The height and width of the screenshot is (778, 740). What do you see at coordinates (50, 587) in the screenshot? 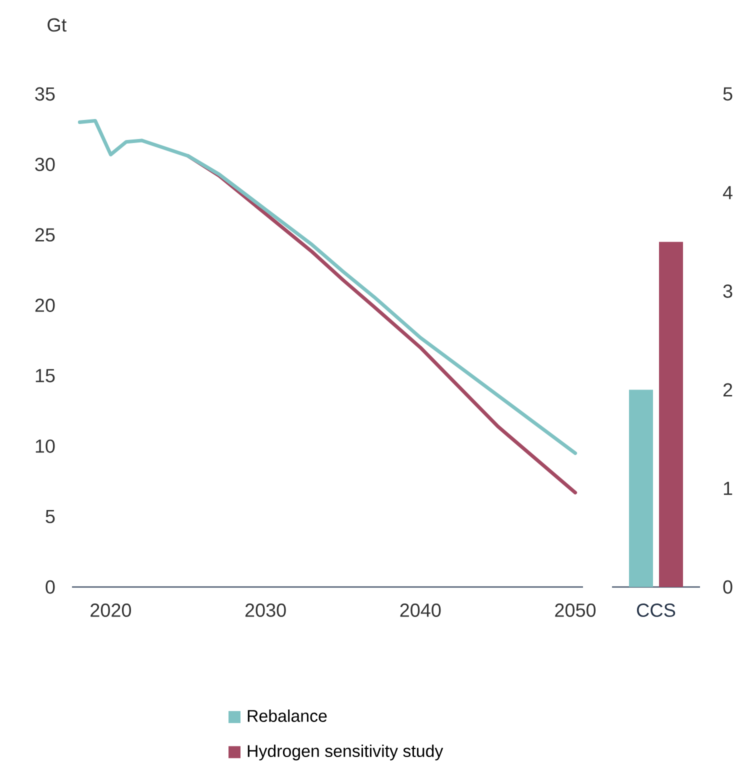
I see `y-tick-label: 0` at bounding box center [50, 587].